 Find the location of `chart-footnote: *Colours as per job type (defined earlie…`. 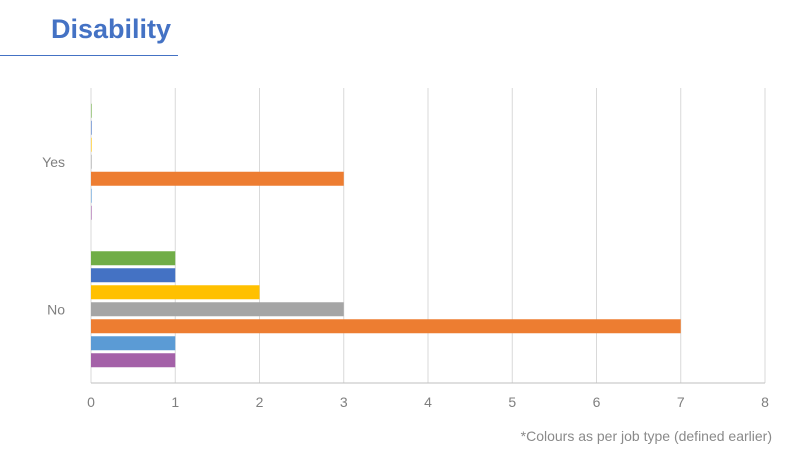

chart-footnote: *Colours as per job type (defined earlie… is located at coordinates (646, 436).